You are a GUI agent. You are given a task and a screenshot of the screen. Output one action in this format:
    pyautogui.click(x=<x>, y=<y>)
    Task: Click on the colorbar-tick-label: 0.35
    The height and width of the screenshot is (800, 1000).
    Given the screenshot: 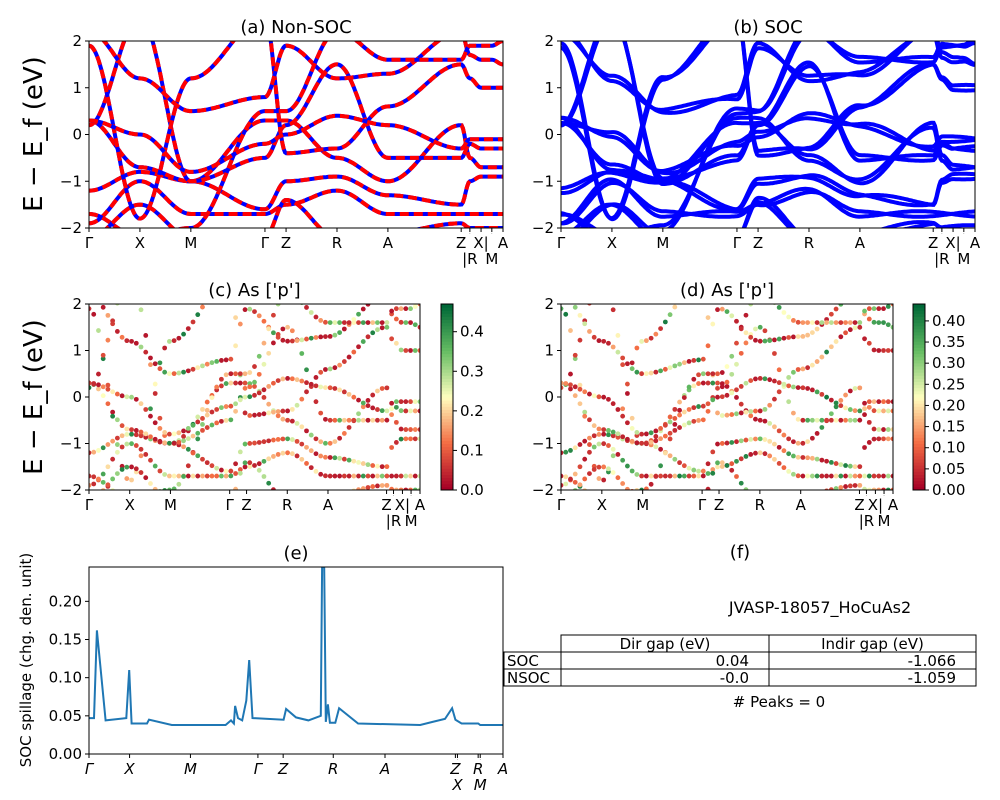 What is the action you would take?
    pyautogui.click(x=948, y=342)
    